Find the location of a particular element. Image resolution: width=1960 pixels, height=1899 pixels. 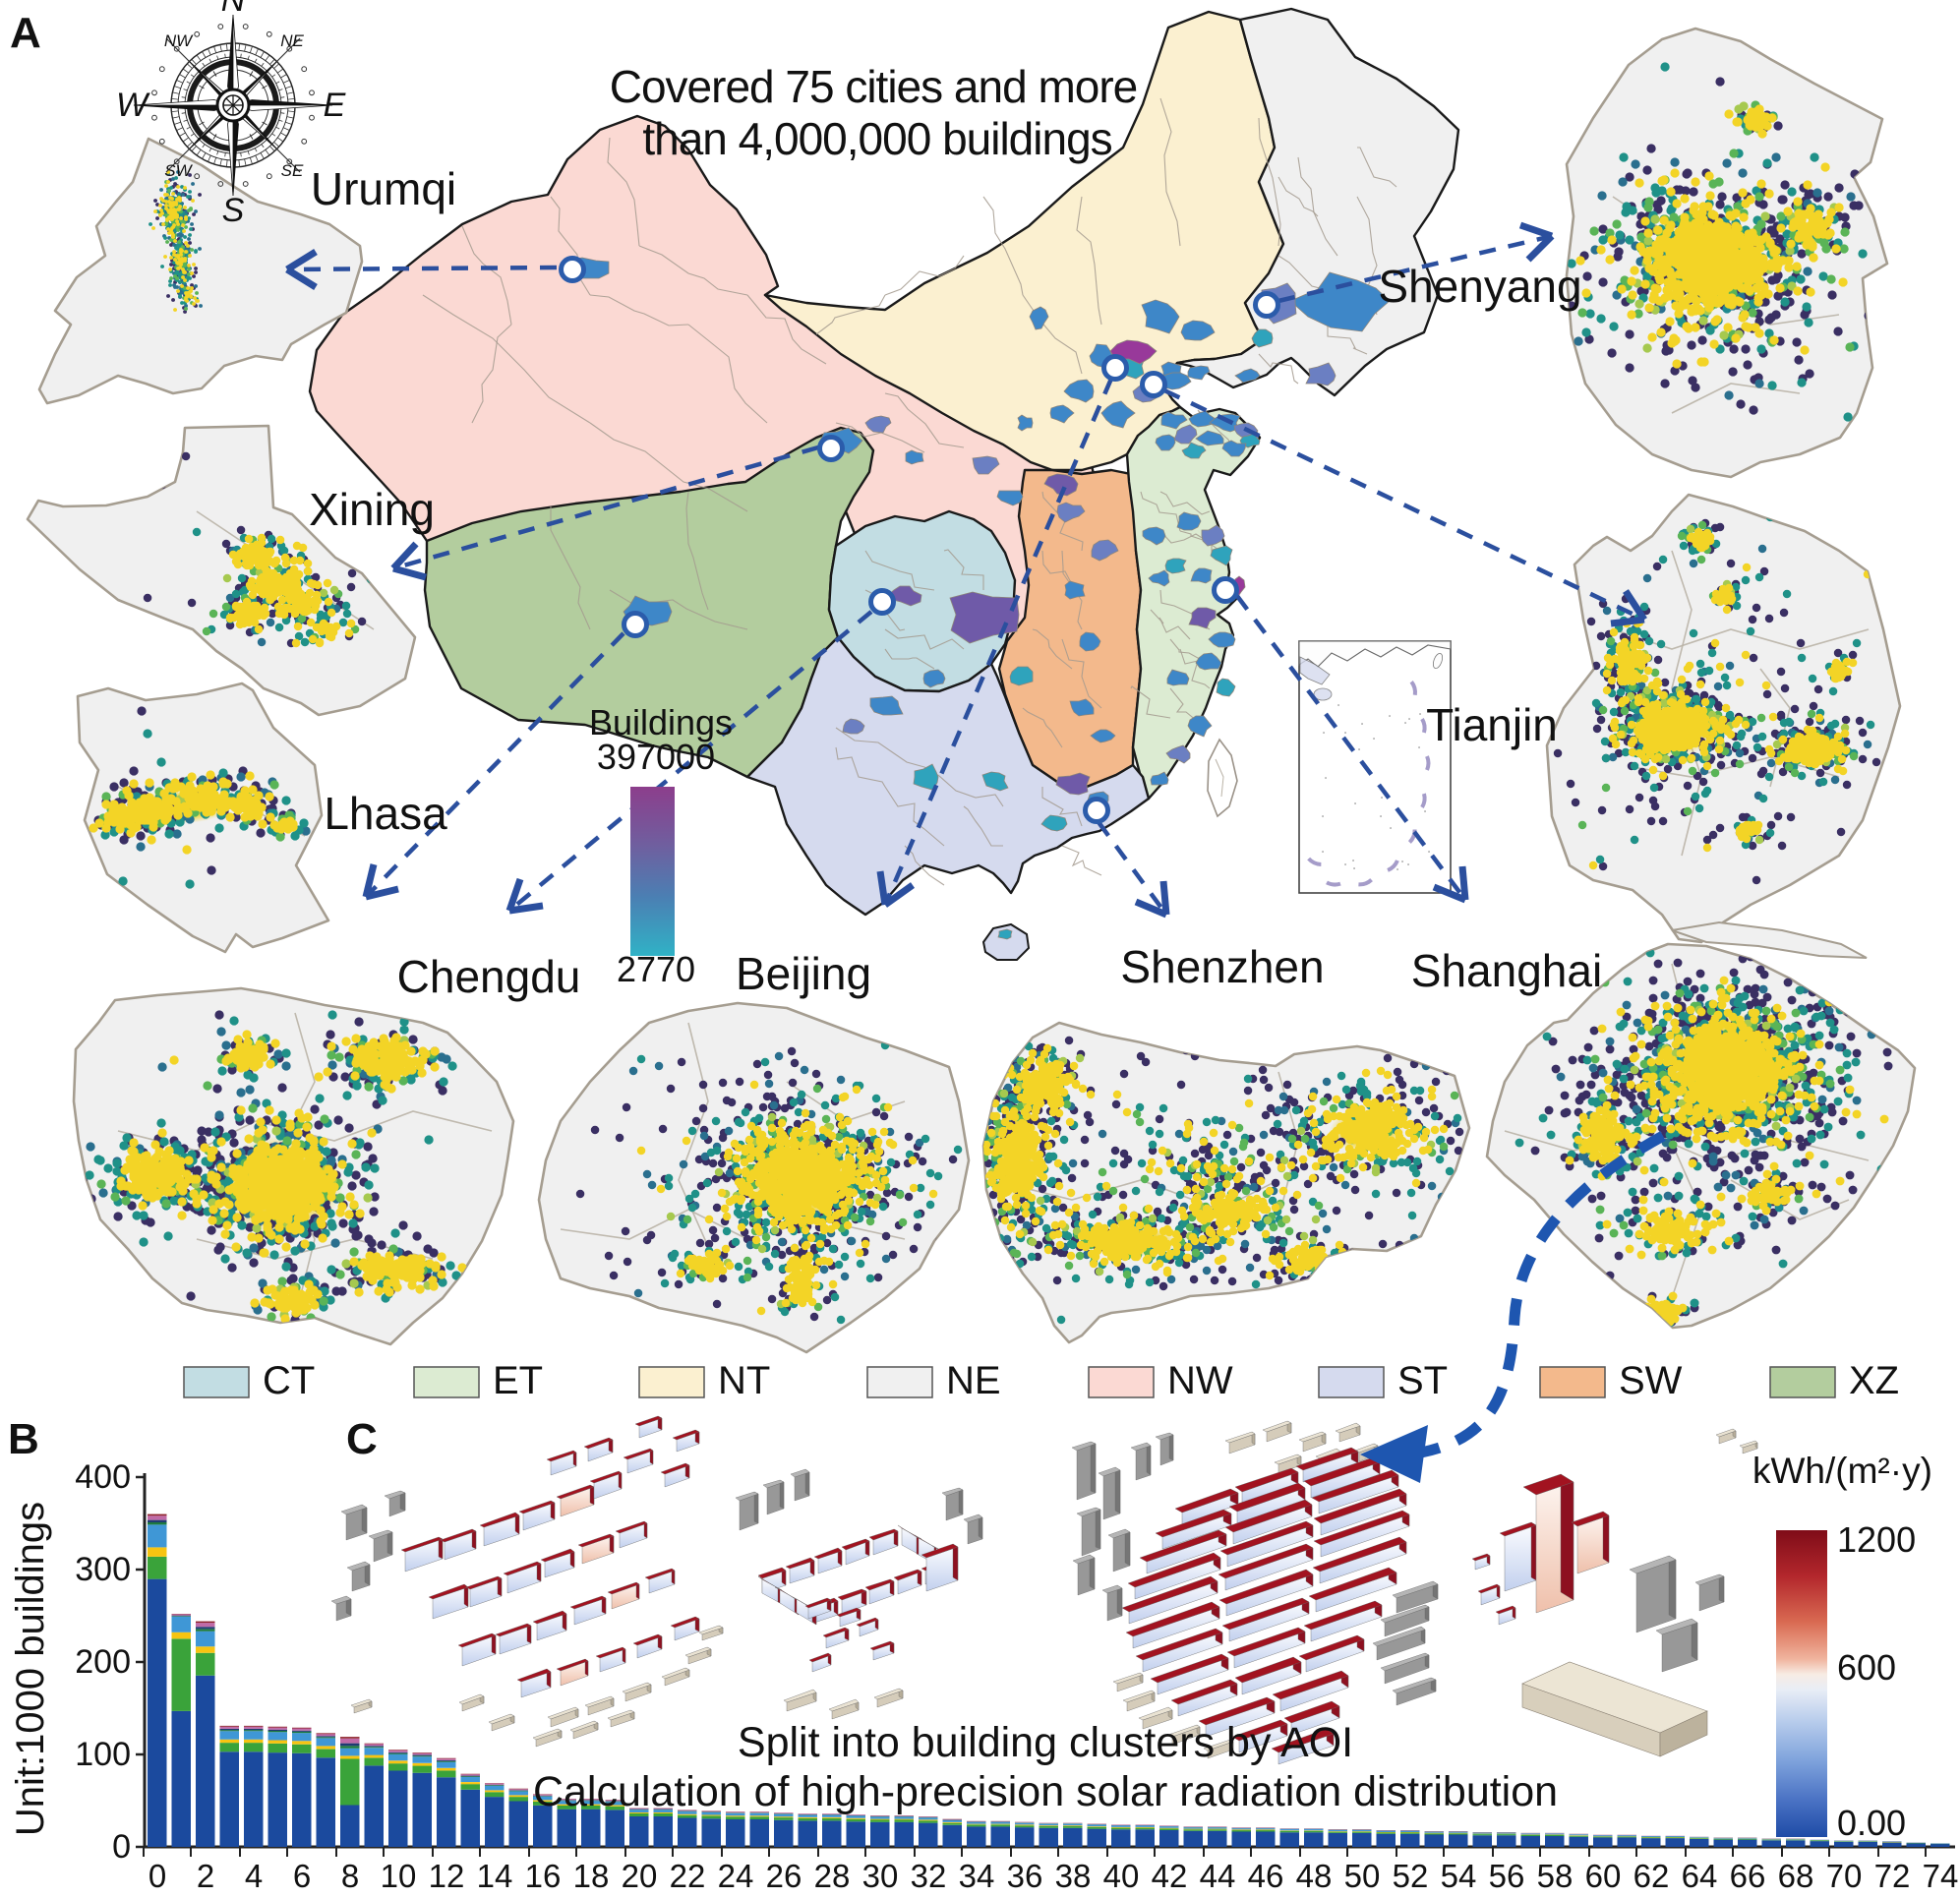

svg-text: 1200 is located at coordinates (1876, 1539).